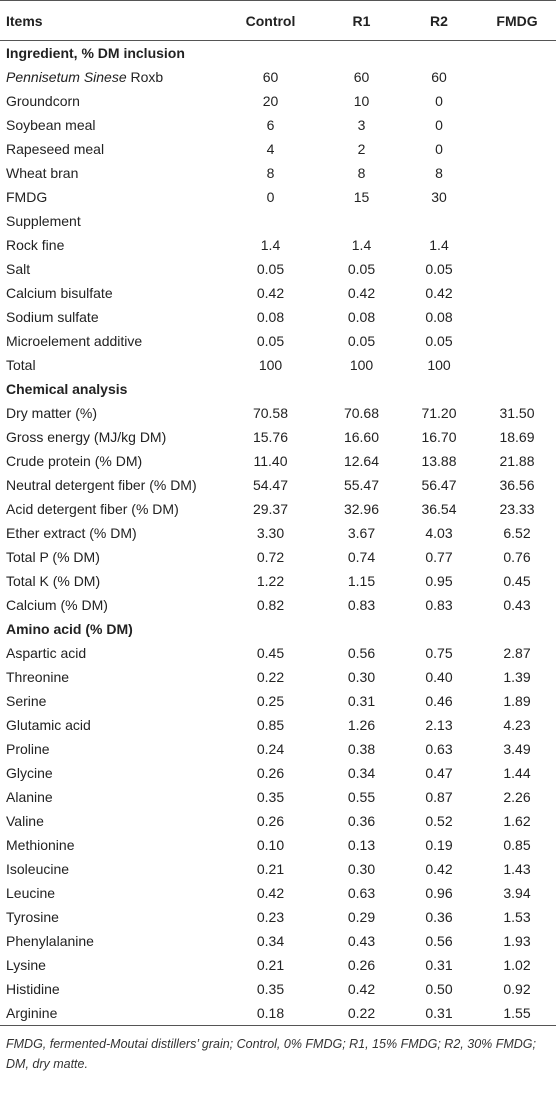  Describe the element at coordinates (86, 437) in the screenshot. I see `row-label: Gross energy (MJ/kg DM)` at that location.